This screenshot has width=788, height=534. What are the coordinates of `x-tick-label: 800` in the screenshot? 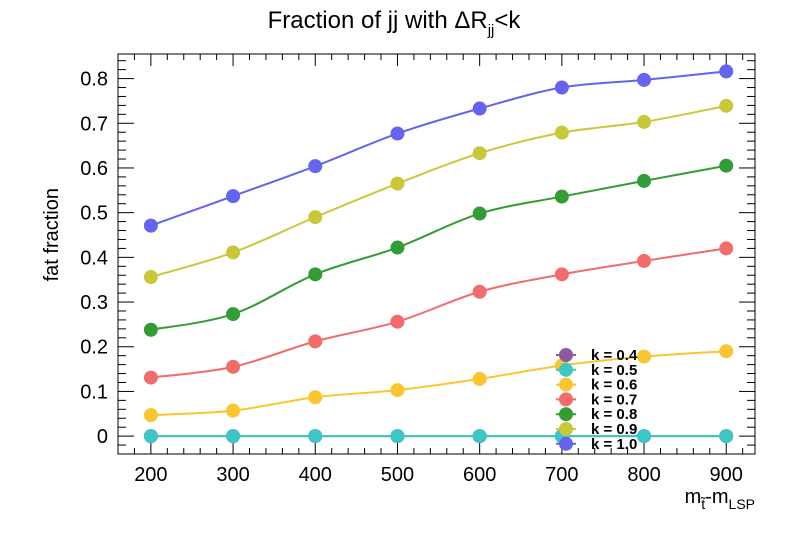 It's located at (643, 475).